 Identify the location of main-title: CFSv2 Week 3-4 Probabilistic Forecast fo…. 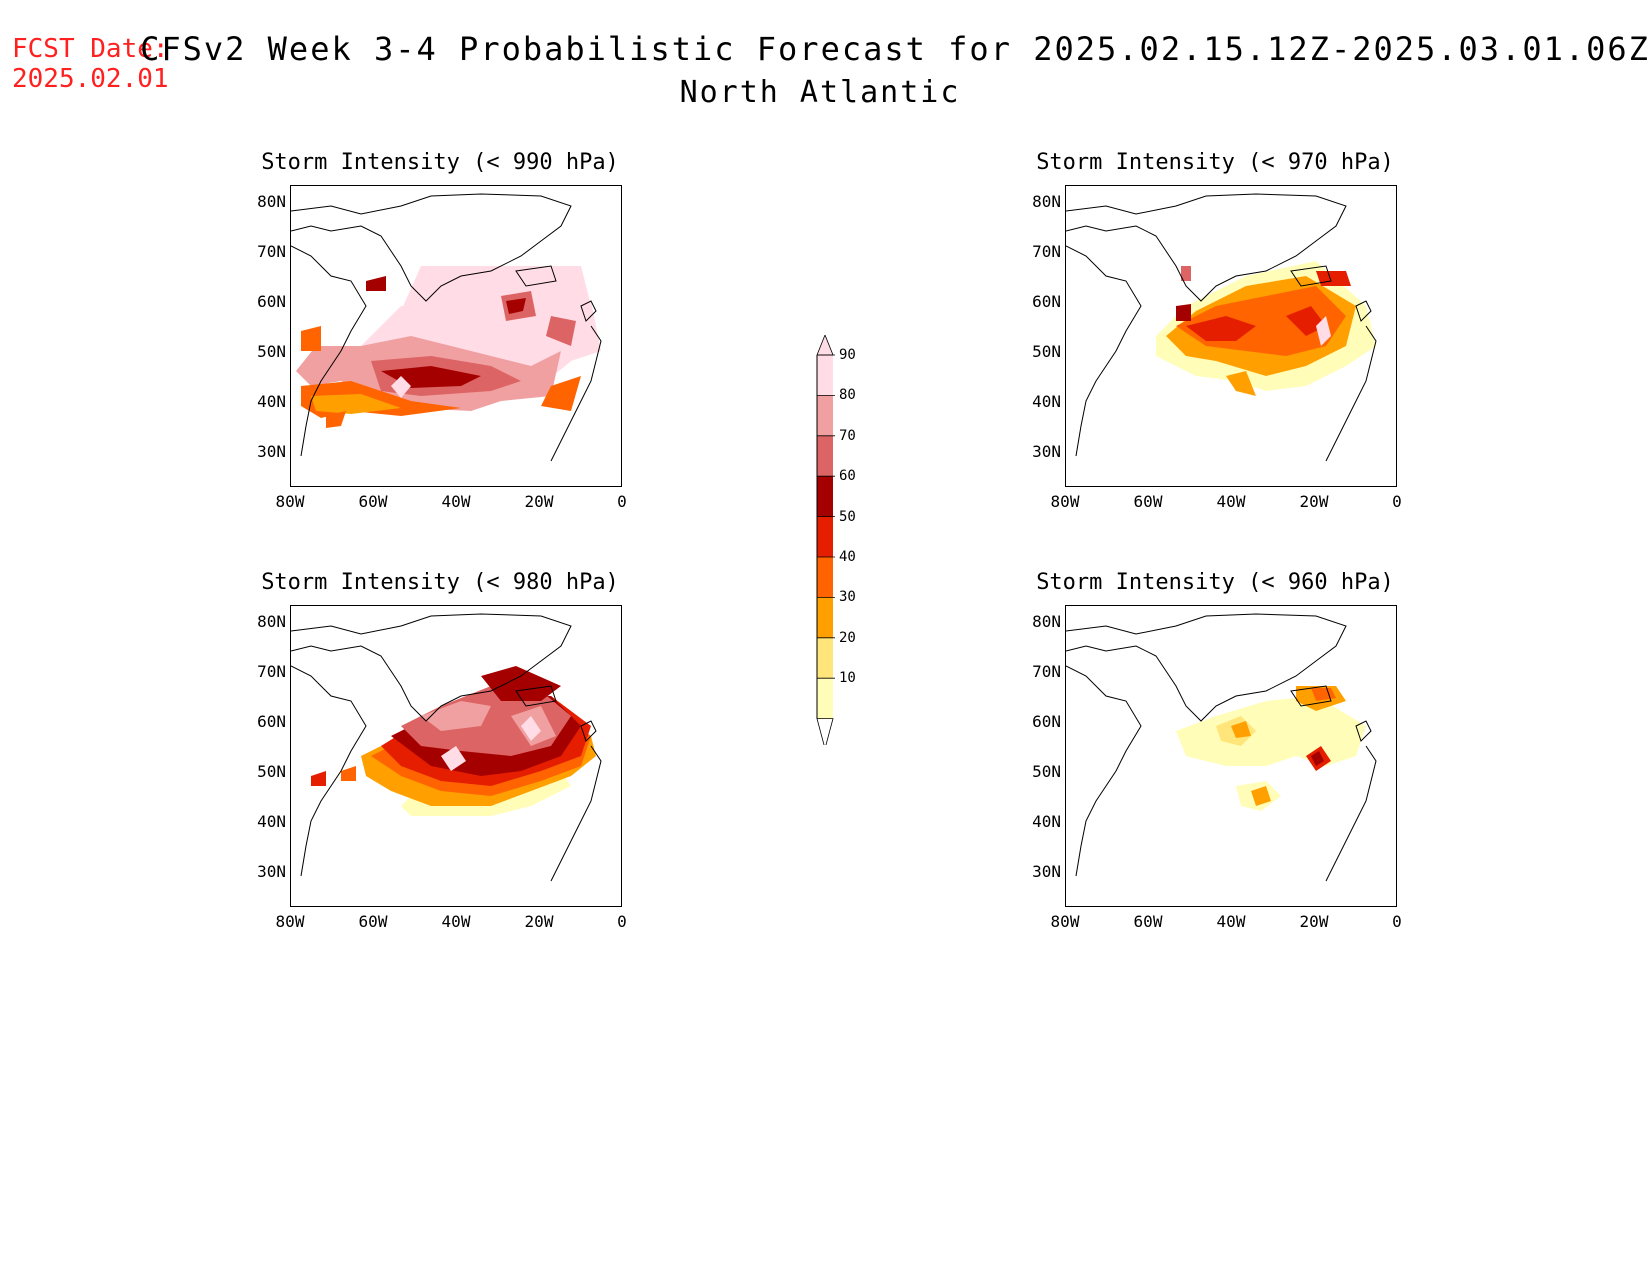
(895, 49).